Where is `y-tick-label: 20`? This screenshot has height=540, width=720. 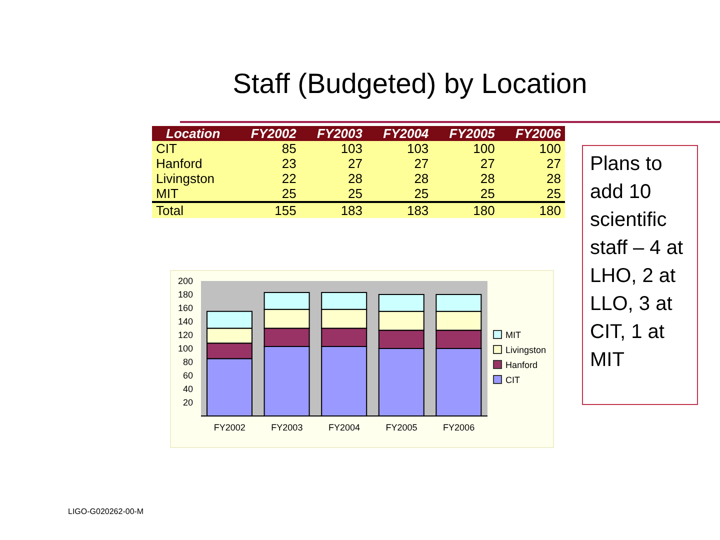
y-tick-label: 20 is located at coordinates (187, 403).